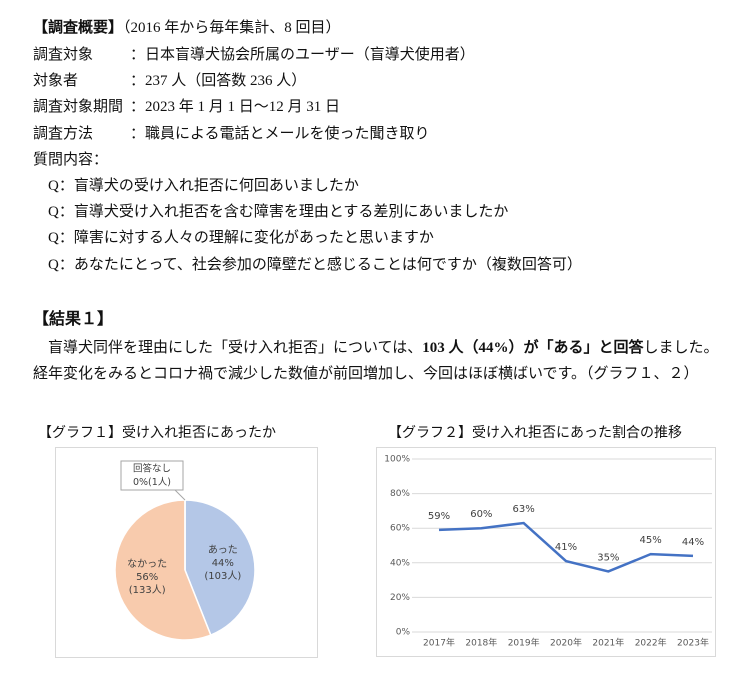  I want to click on x-tick-label: 2022年, so click(651, 643).